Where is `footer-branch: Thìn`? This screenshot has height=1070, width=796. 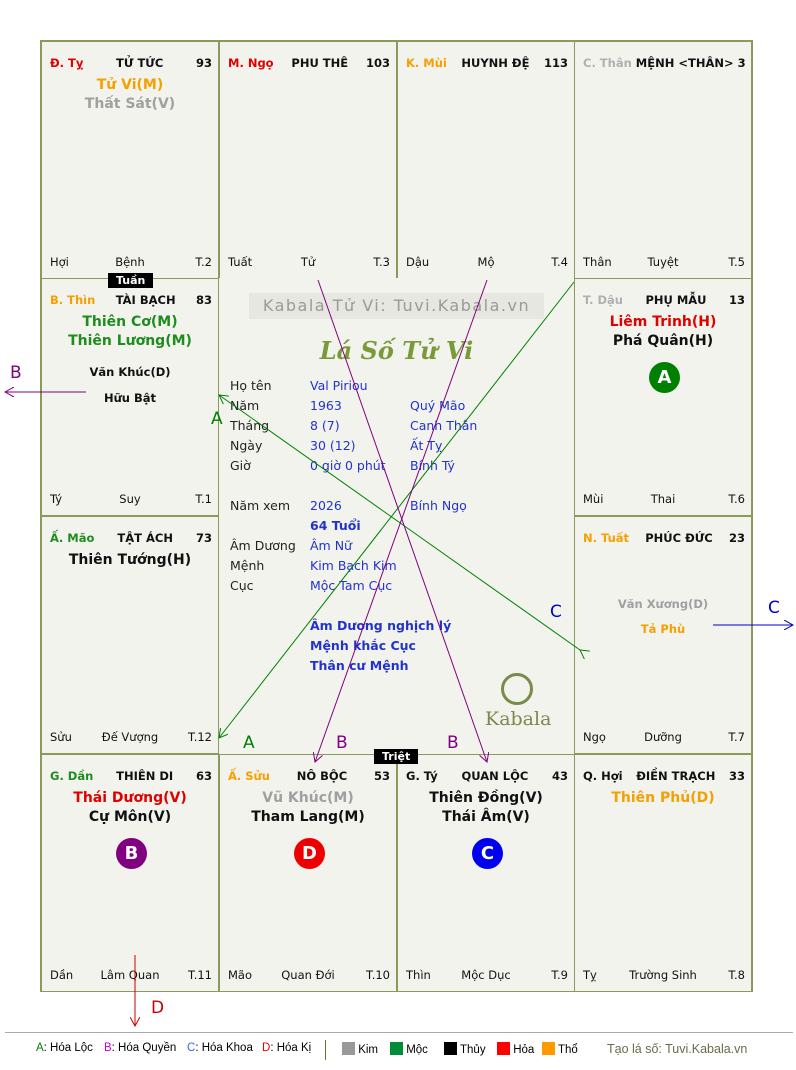 footer-branch: Thìn is located at coordinates (418, 975).